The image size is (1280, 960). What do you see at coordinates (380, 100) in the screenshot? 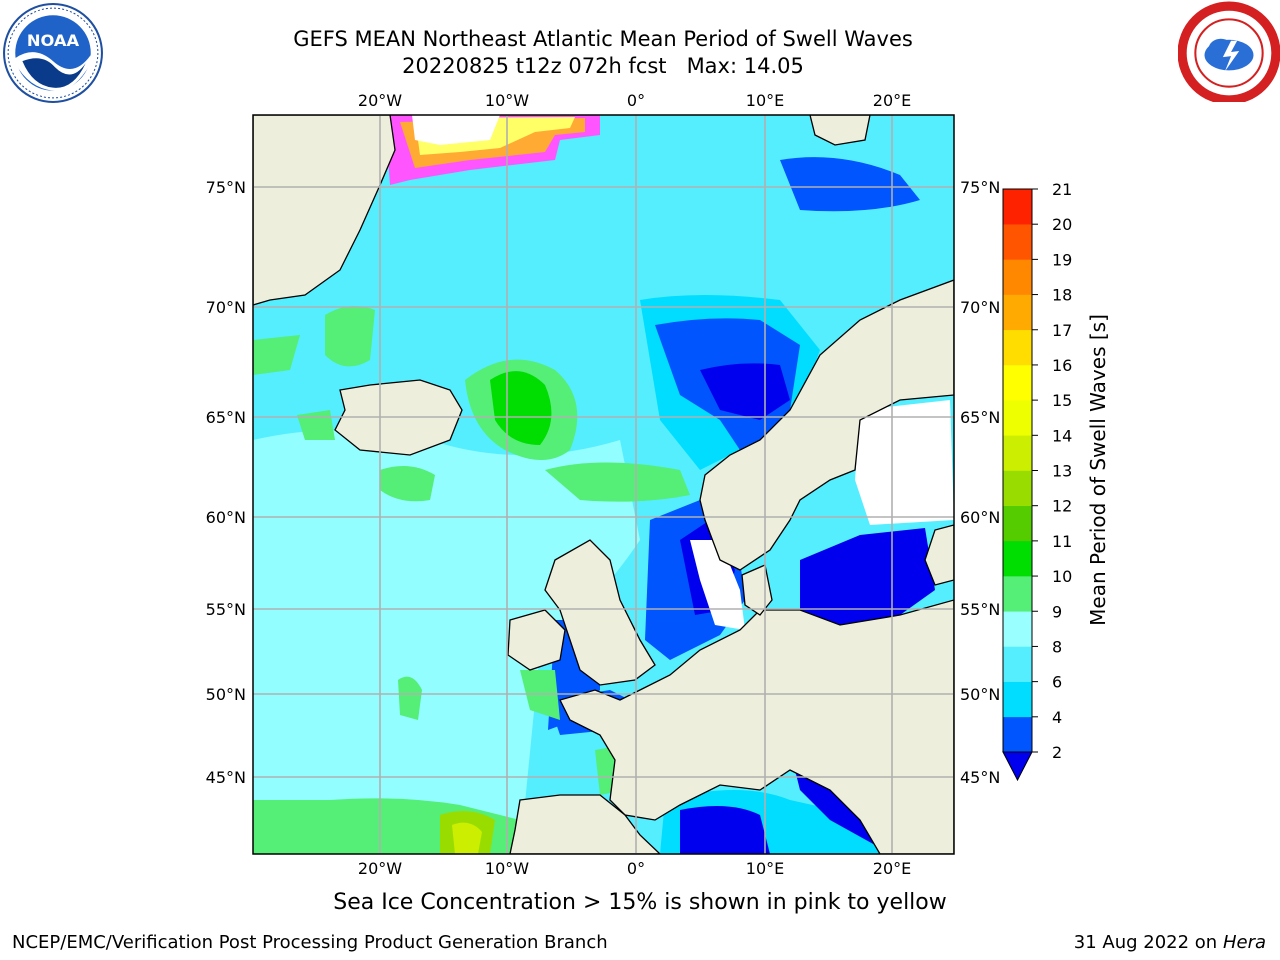
I see `lon-tick-top: 20°W` at bounding box center [380, 100].